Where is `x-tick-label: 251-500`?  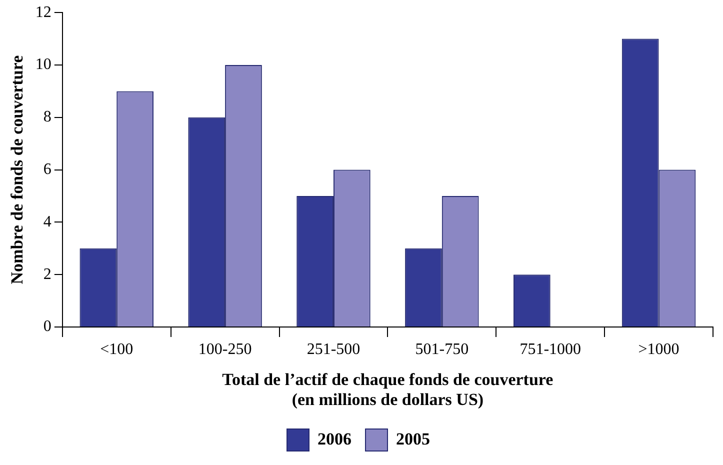
x-tick-label: 251-500 is located at coordinates (333, 349).